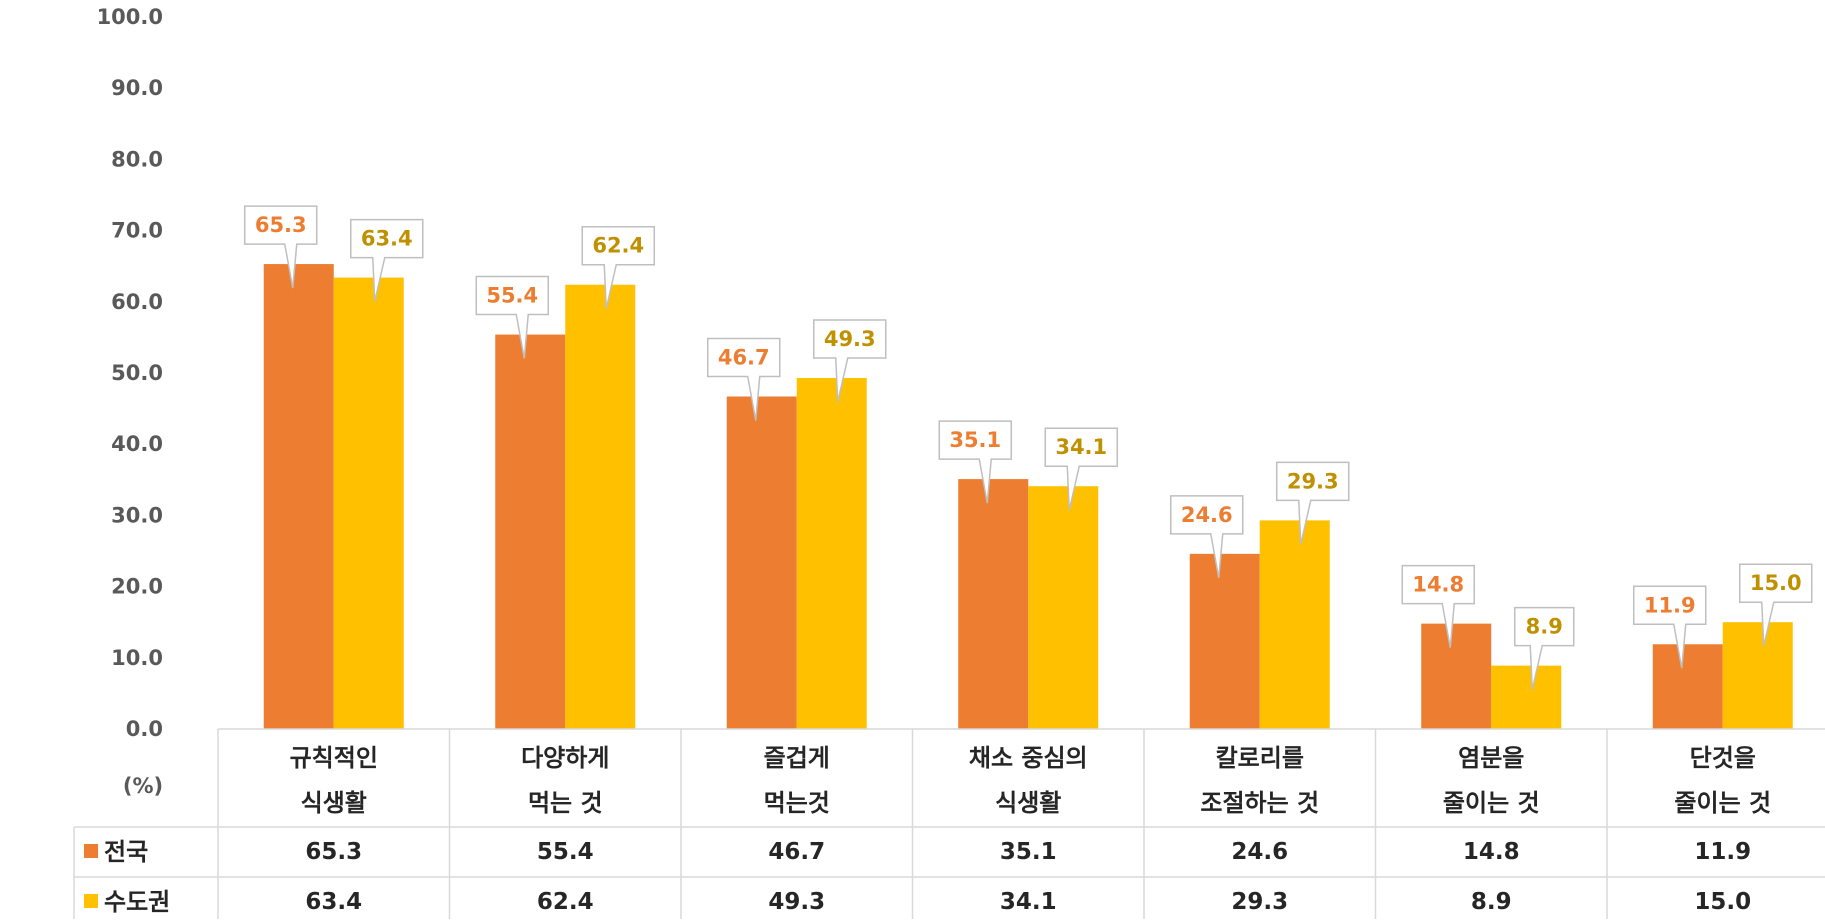  I want to click on data-label: 8.9, so click(1544, 627).